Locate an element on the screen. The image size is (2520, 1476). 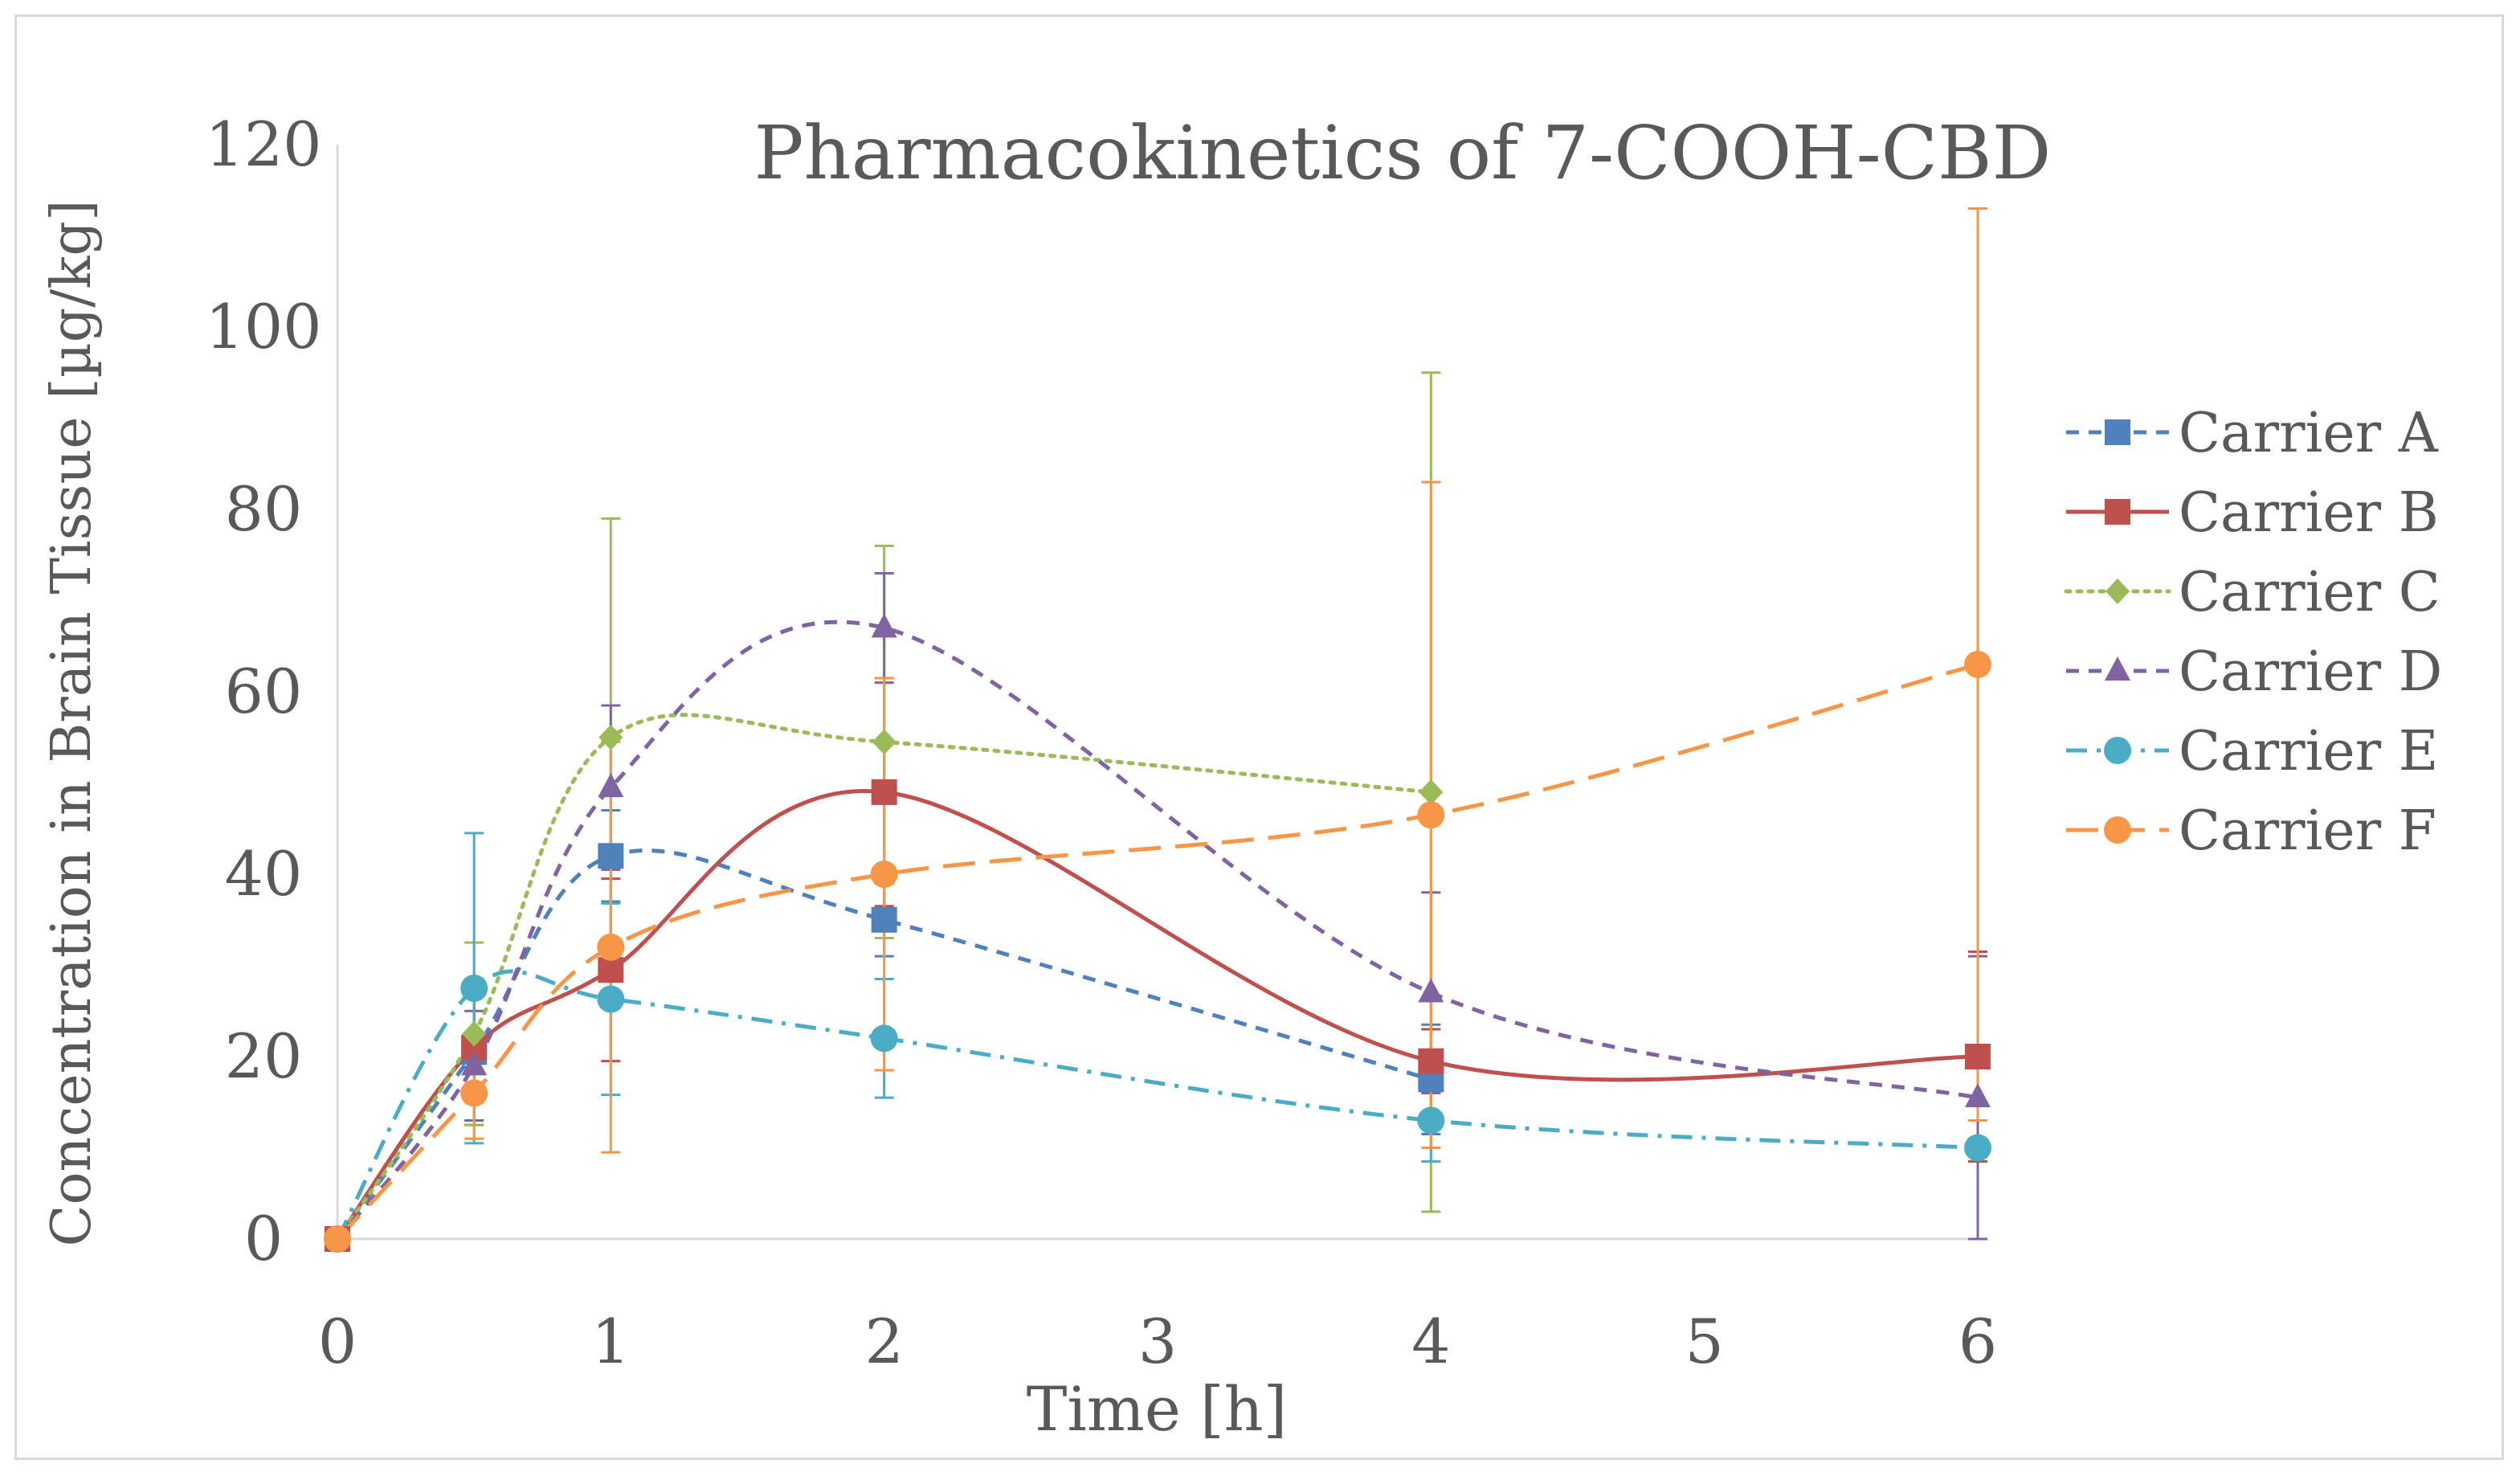
x-tick-label: 1 is located at coordinates (610, 1341).